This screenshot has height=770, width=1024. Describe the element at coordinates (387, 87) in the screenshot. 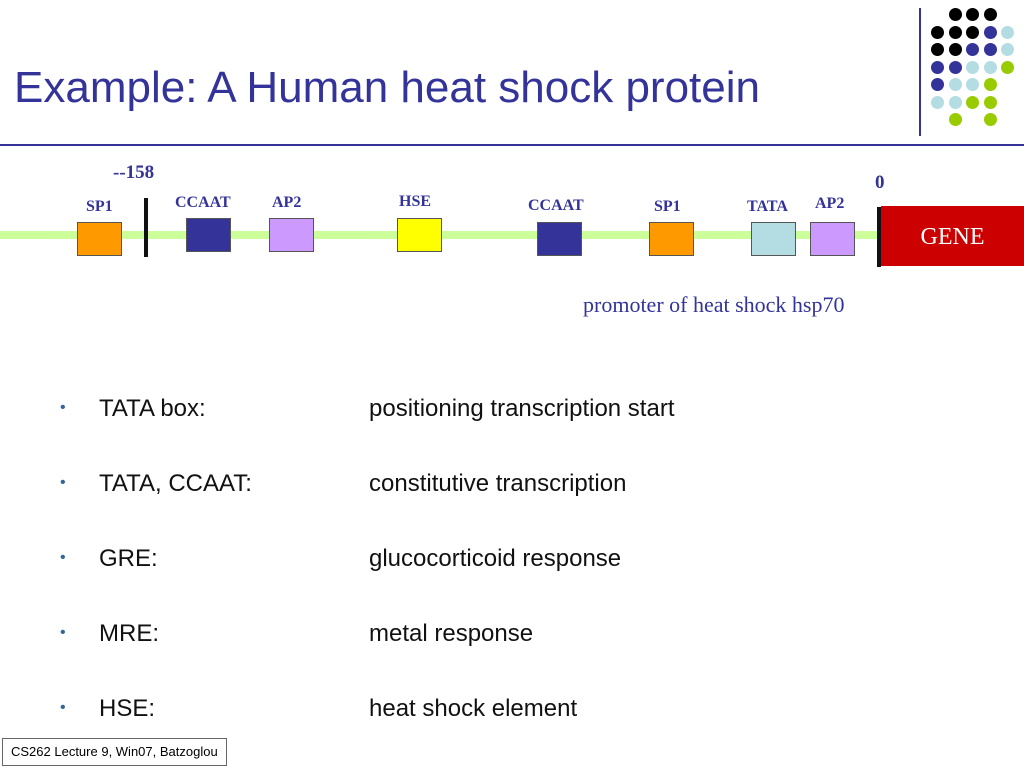

I see `slide-title: Example: A Human heat shock protein` at that location.